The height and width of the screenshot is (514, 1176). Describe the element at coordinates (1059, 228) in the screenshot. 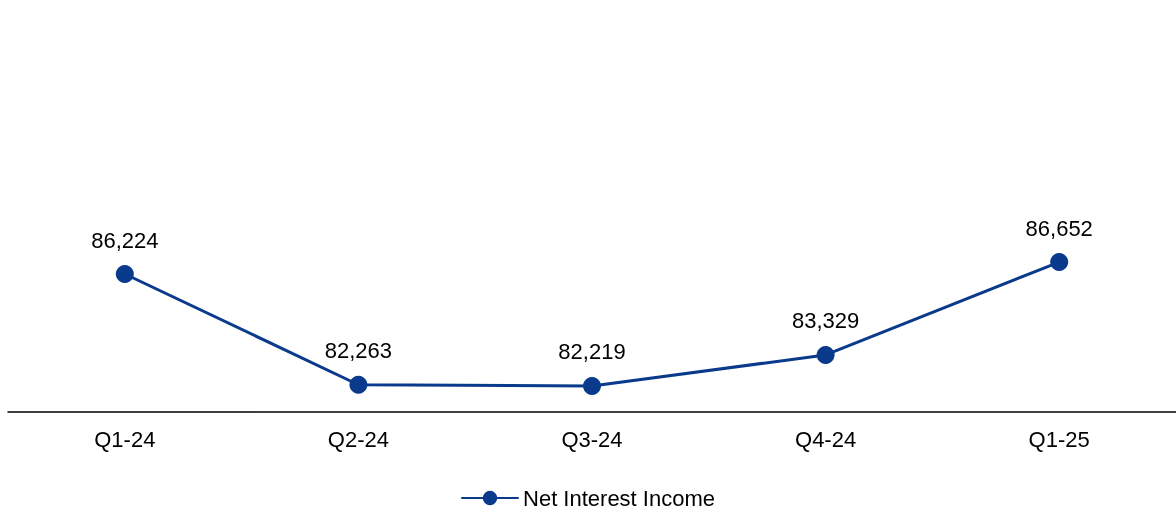

I see `data-label: 86,652` at that location.